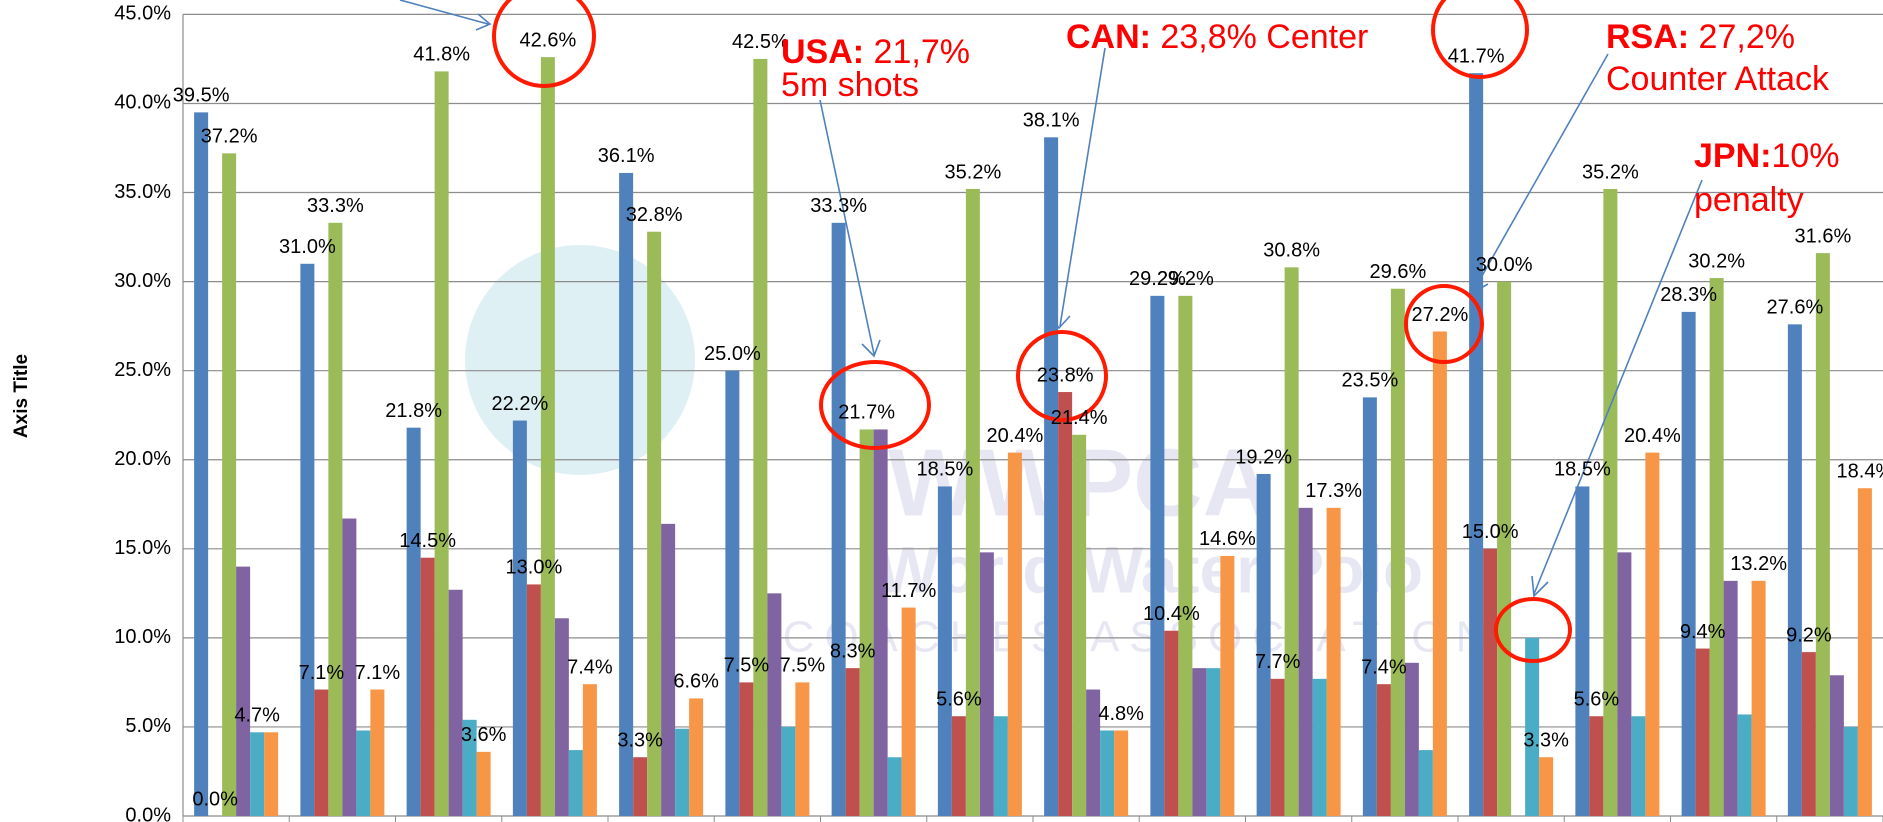  I want to click on data-label: 21.4%, so click(1079, 418).